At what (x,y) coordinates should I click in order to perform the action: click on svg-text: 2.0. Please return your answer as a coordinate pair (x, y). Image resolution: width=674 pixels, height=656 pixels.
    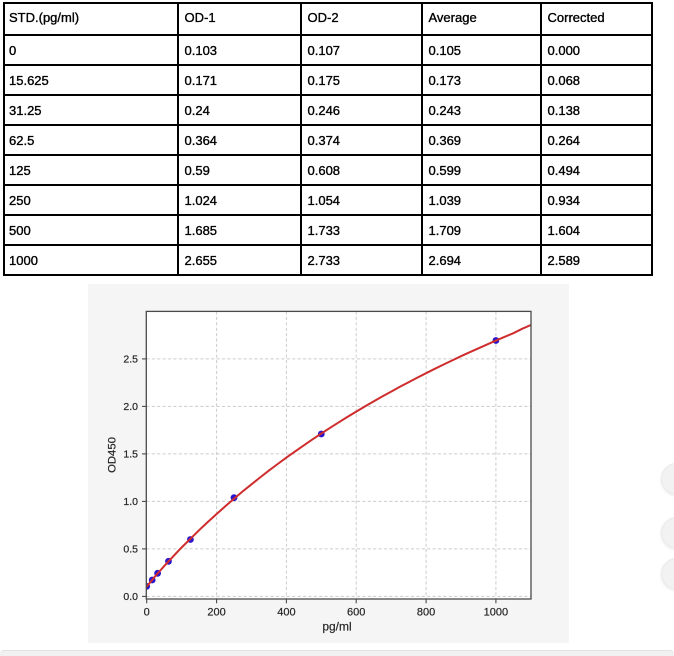
    Looking at the image, I should click on (130, 407).